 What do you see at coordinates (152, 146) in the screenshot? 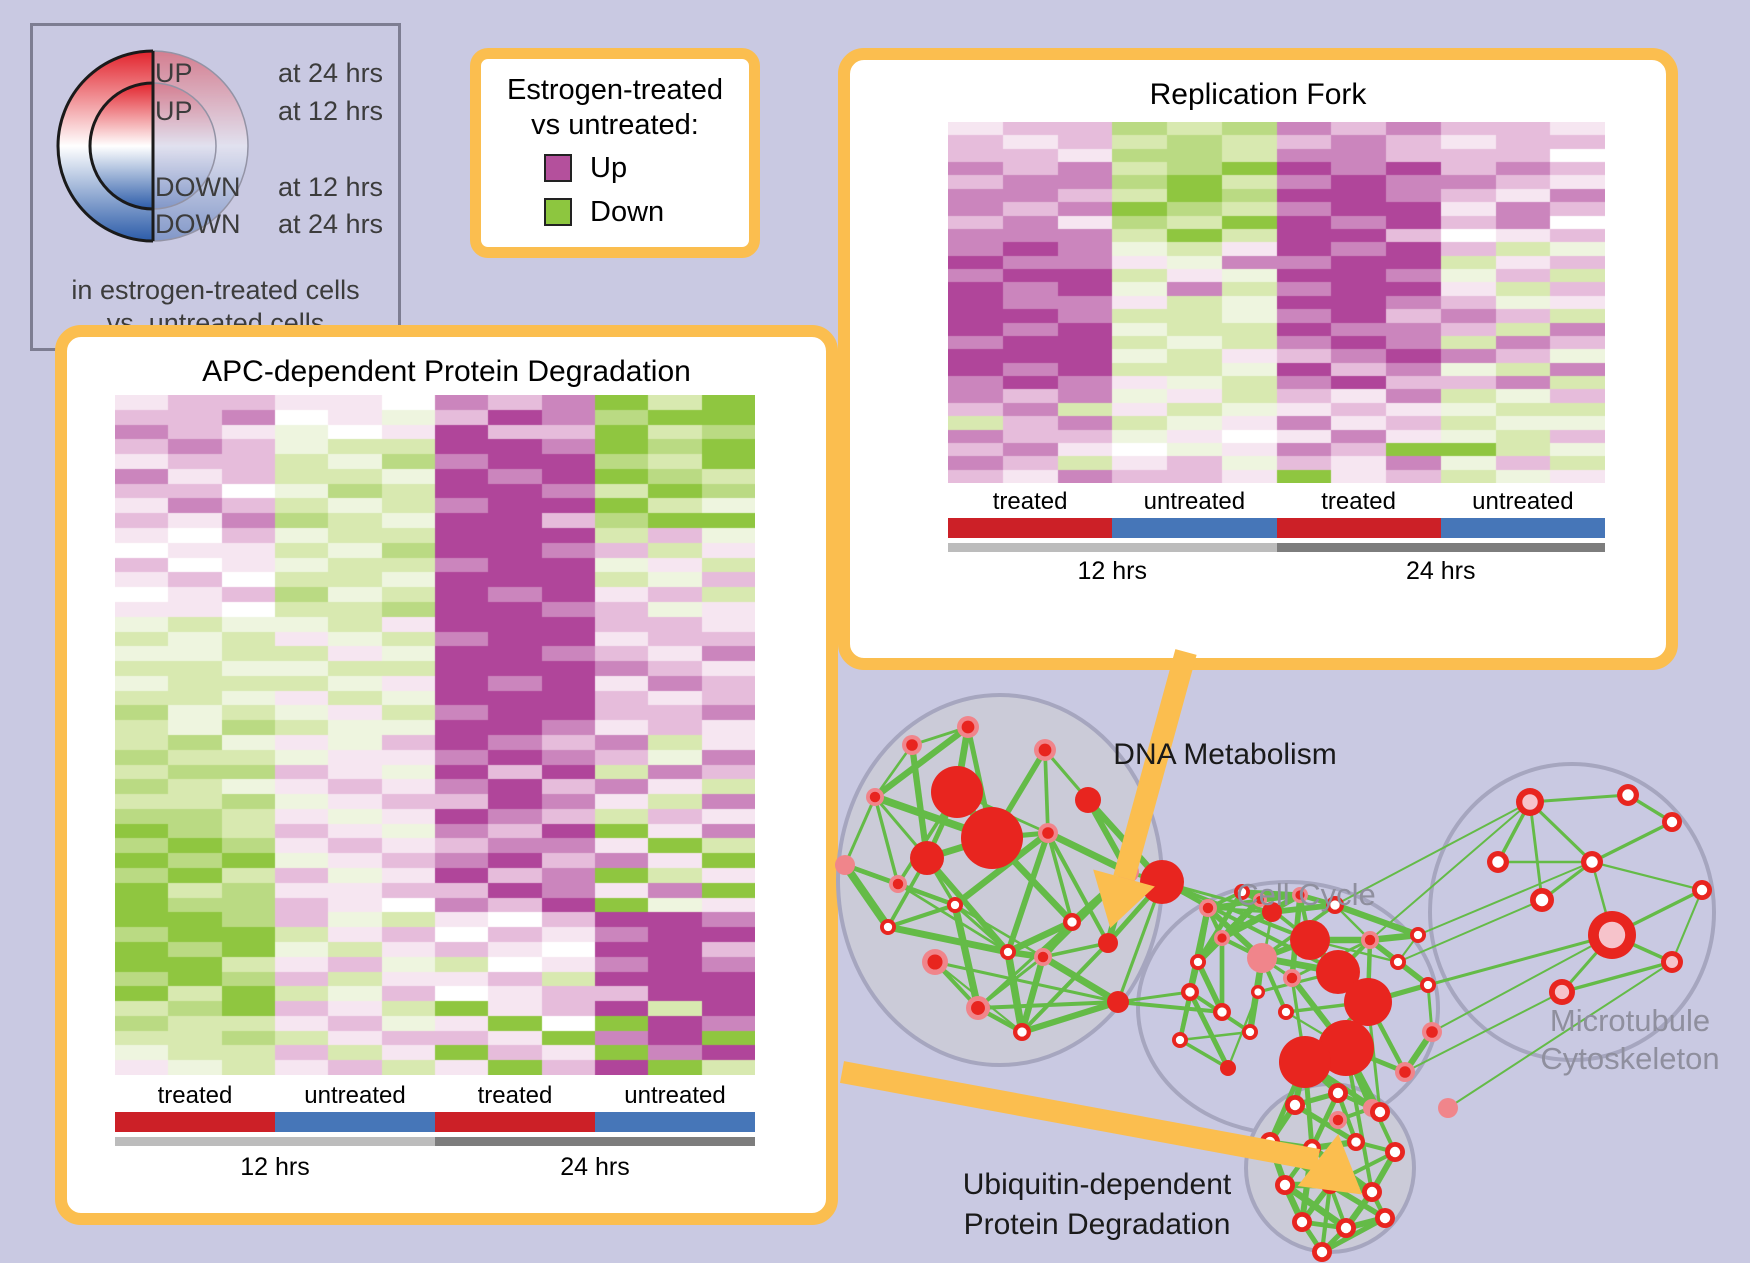
I see `up-down-ring-icon` at bounding box center [152, 146].